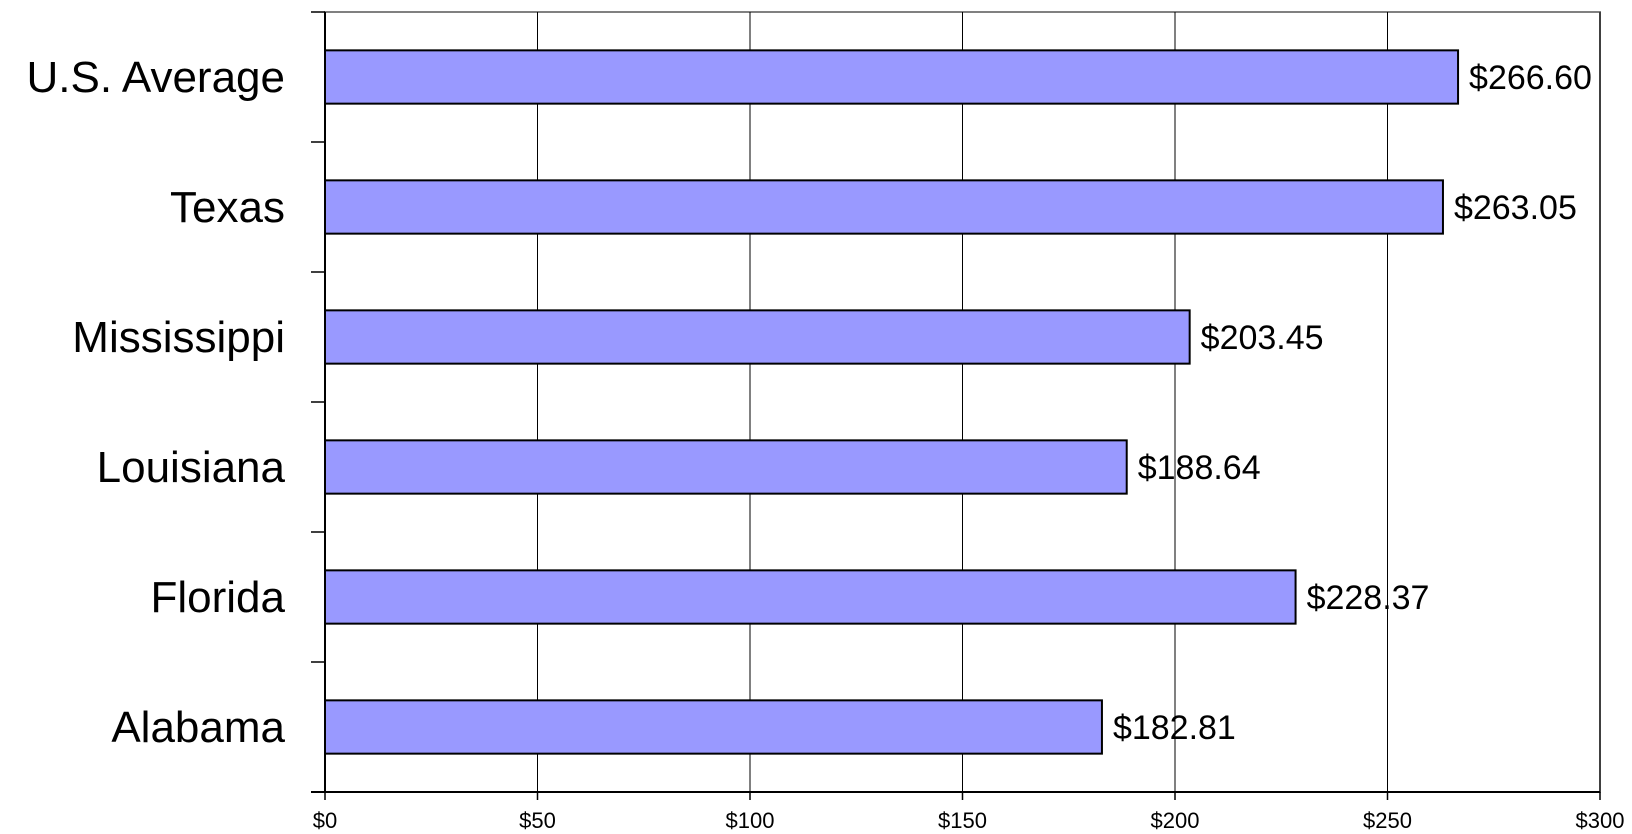  I want to click on x-tick-label: $200, so click(1175, 820).